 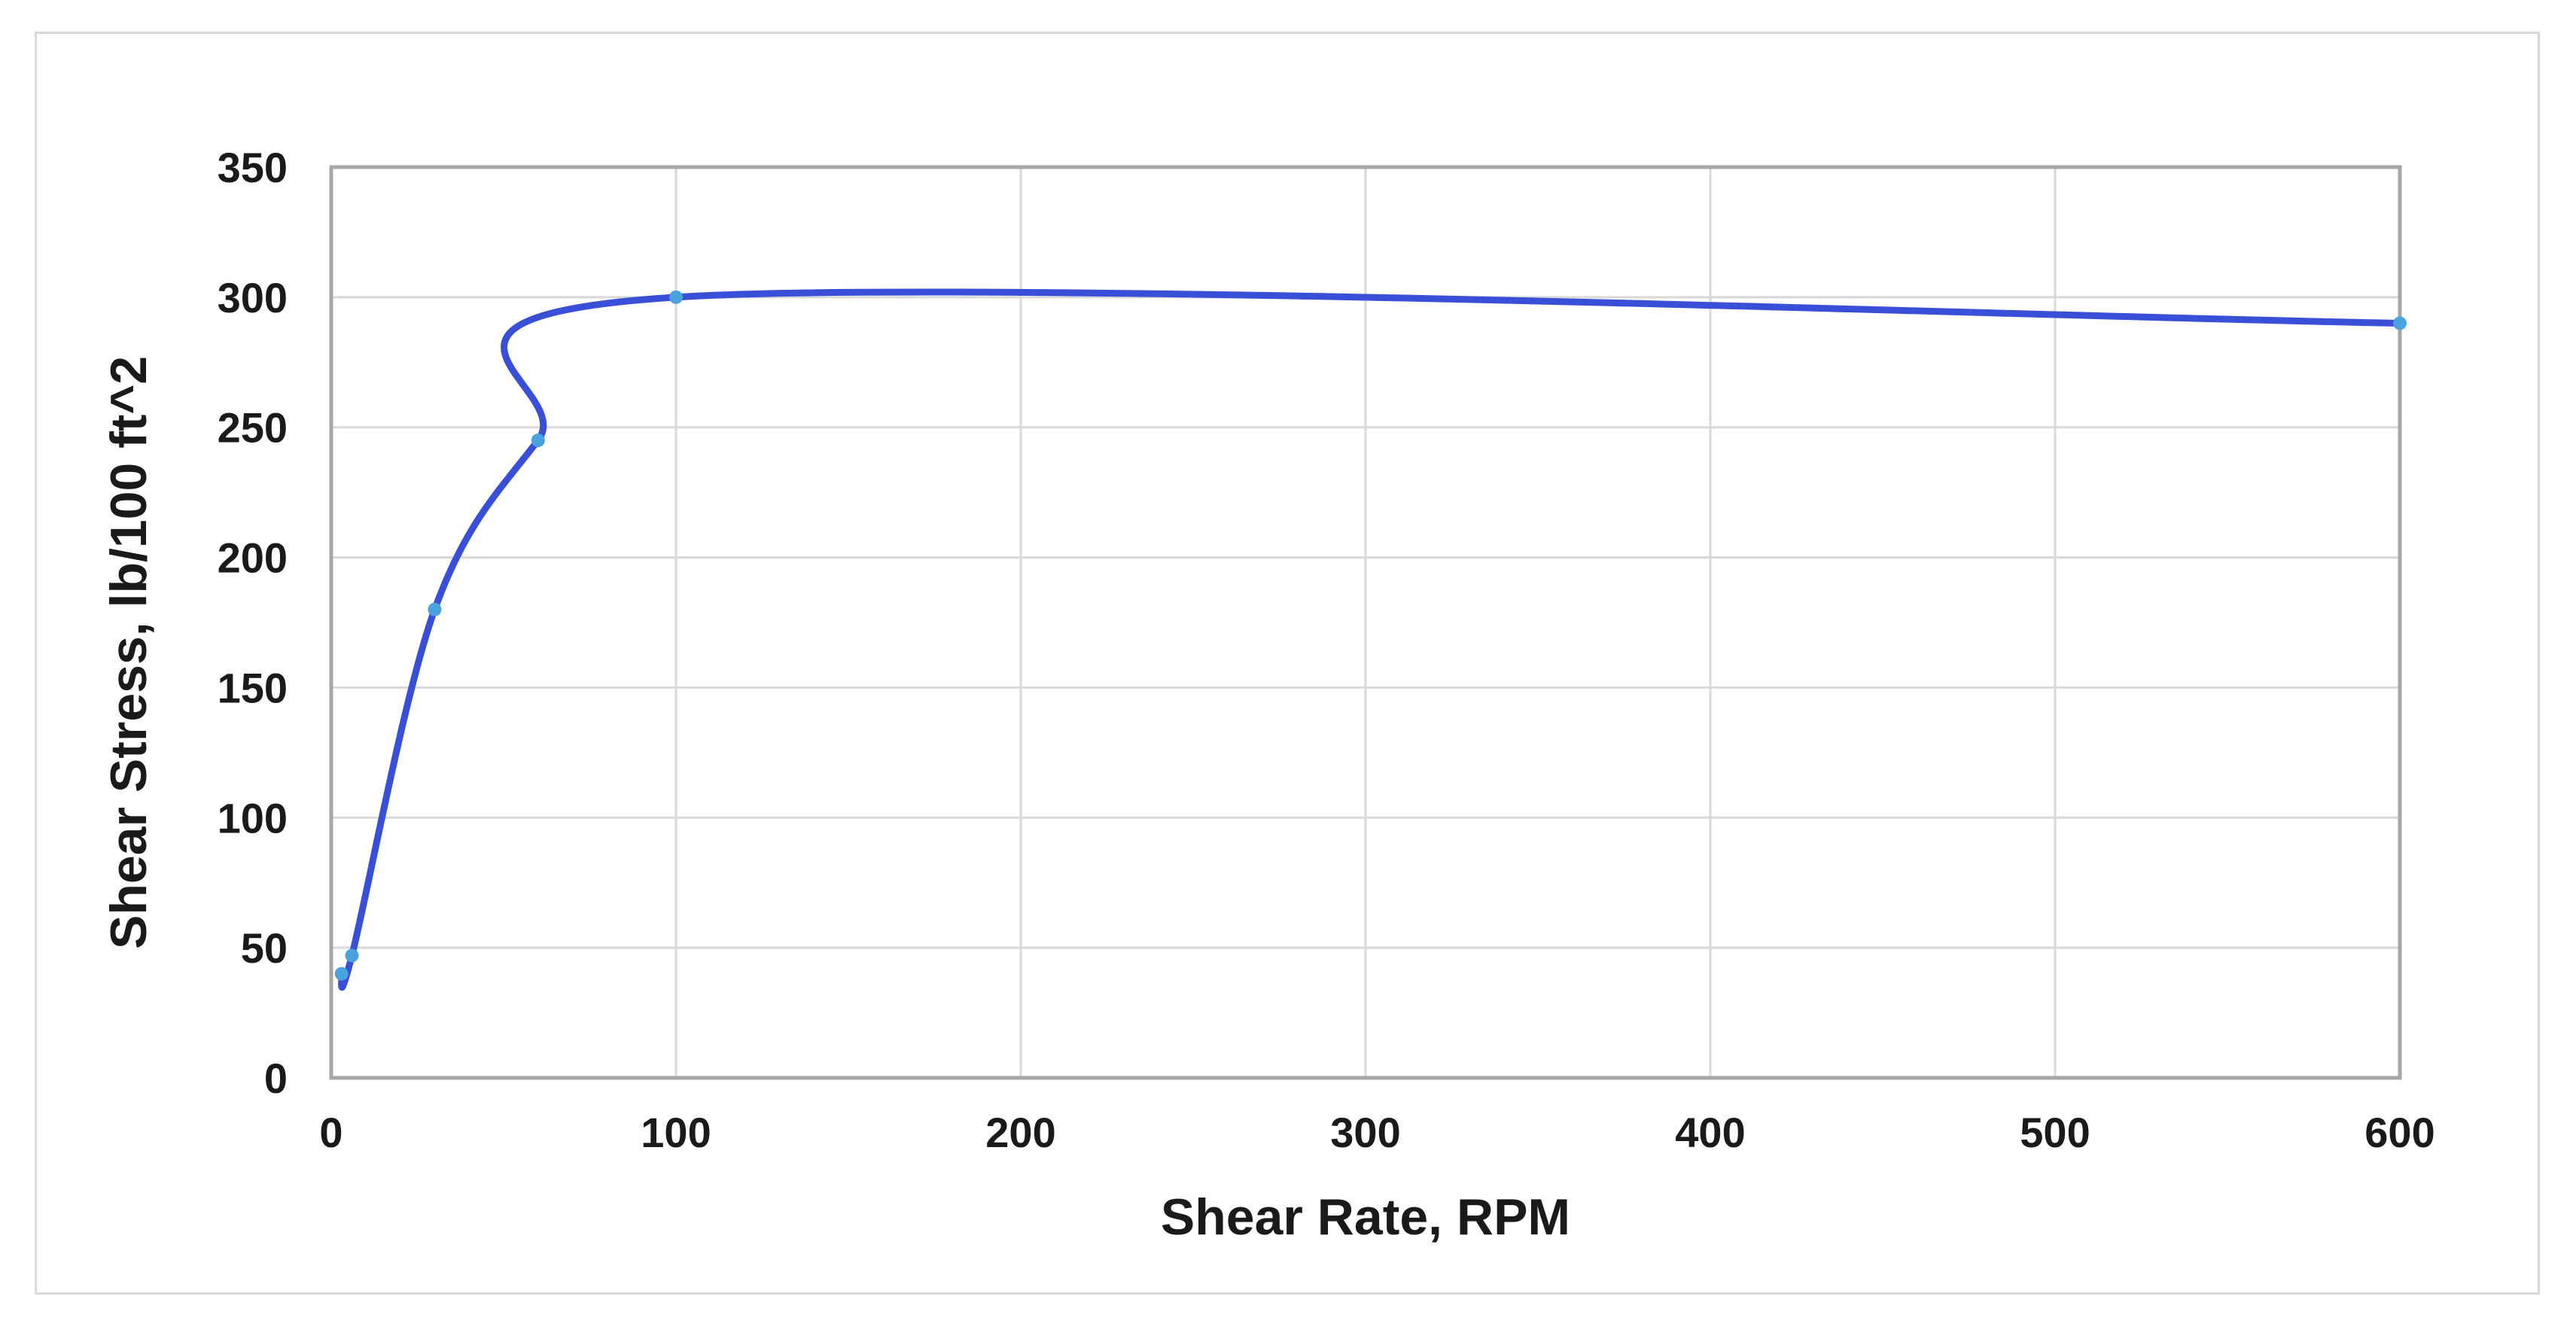 What do you see at coordinates (1365, 1132) in the screenshot?
I see `x-tick-label: 300` at bounding box center [1365, 1132].